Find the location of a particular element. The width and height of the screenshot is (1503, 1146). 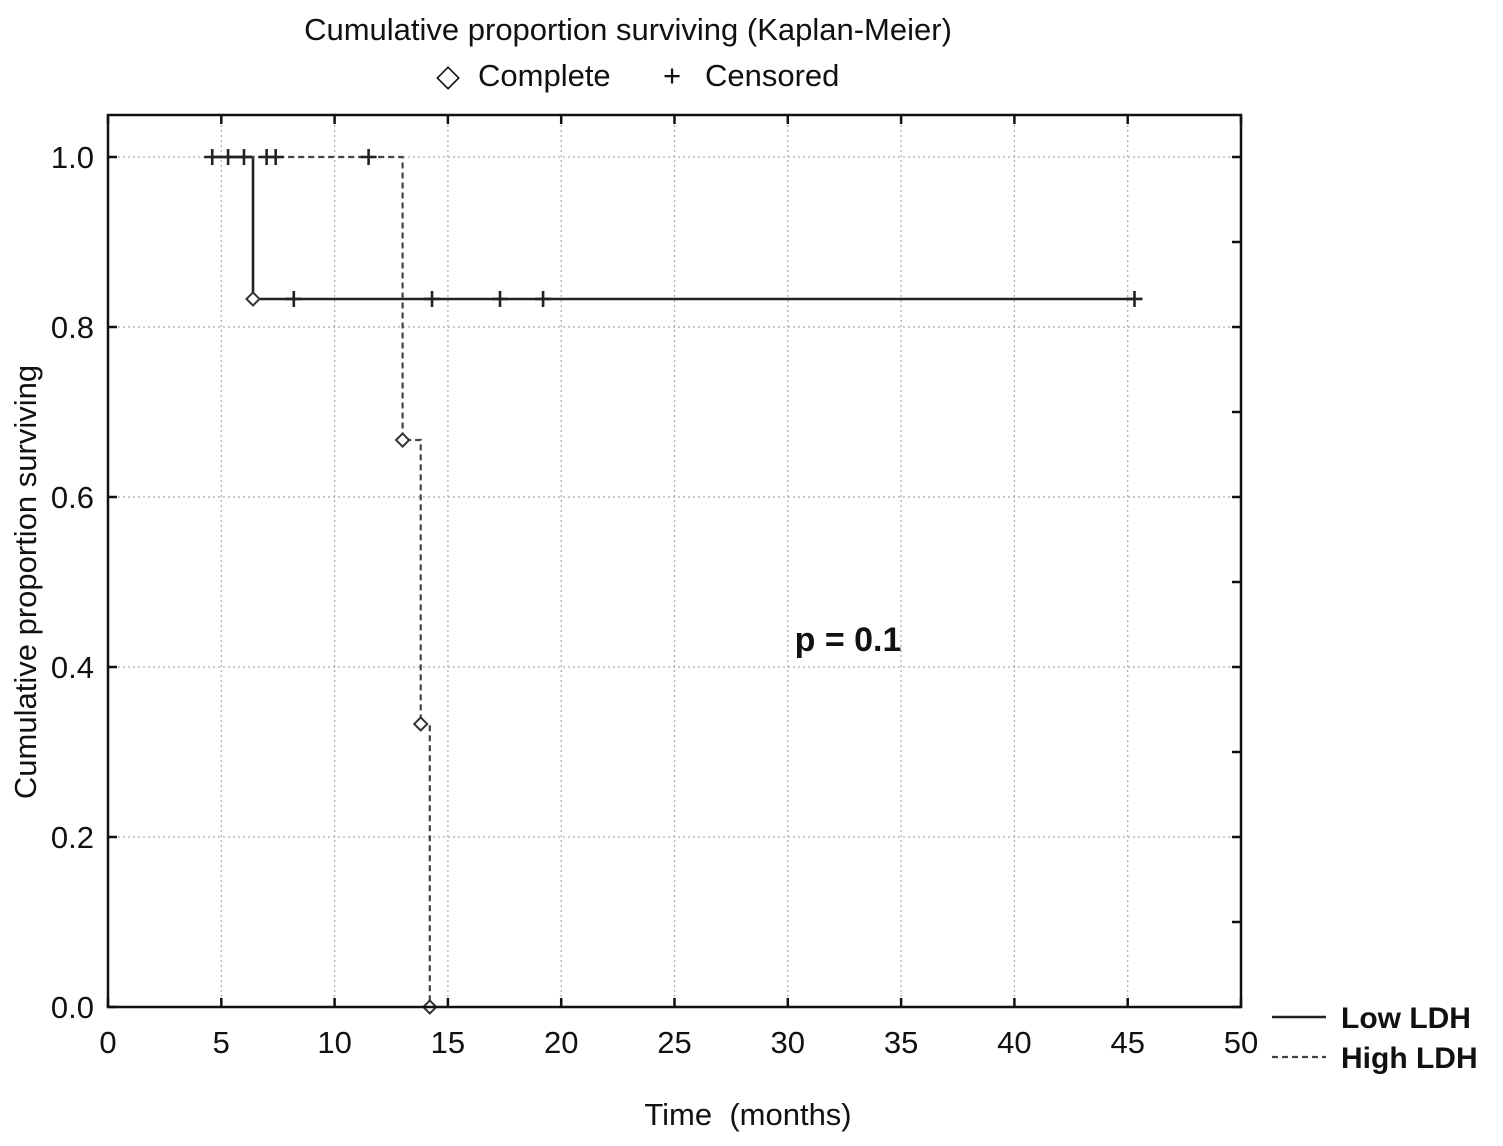

series-legend: Low LDH High LDH is located at coordinates (1375, 1038).